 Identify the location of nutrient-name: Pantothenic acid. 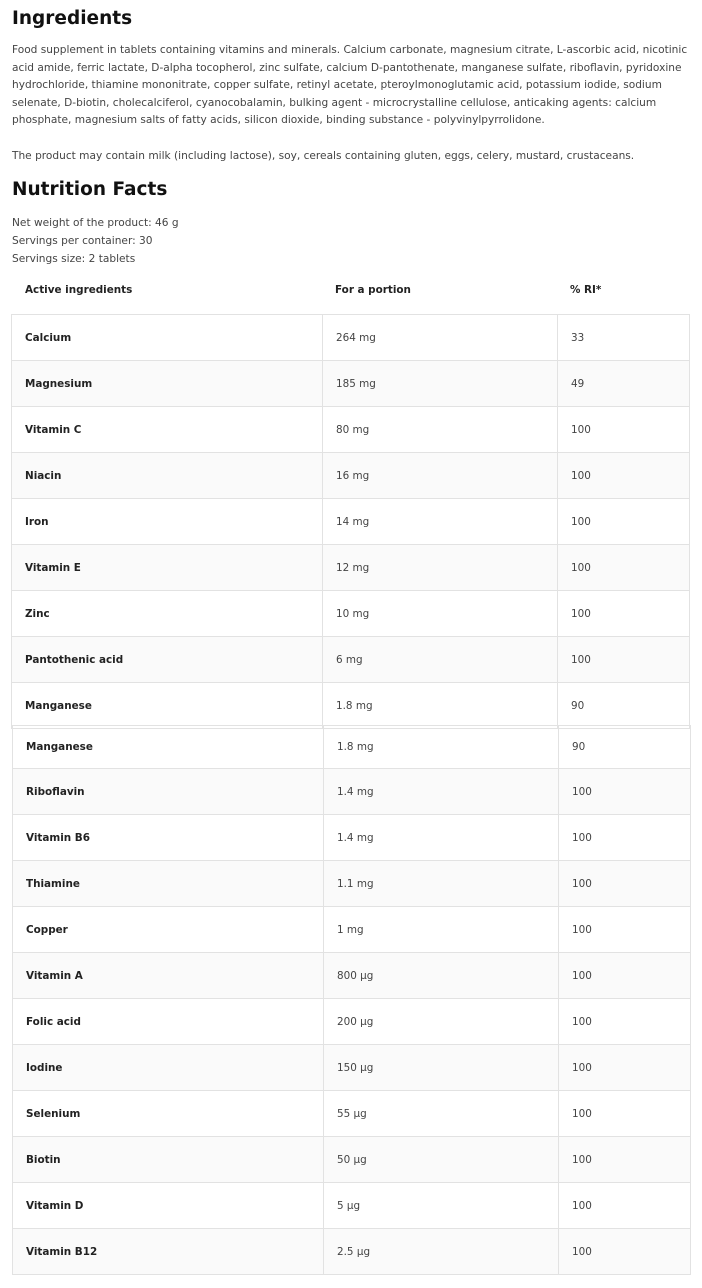
(167, 659).